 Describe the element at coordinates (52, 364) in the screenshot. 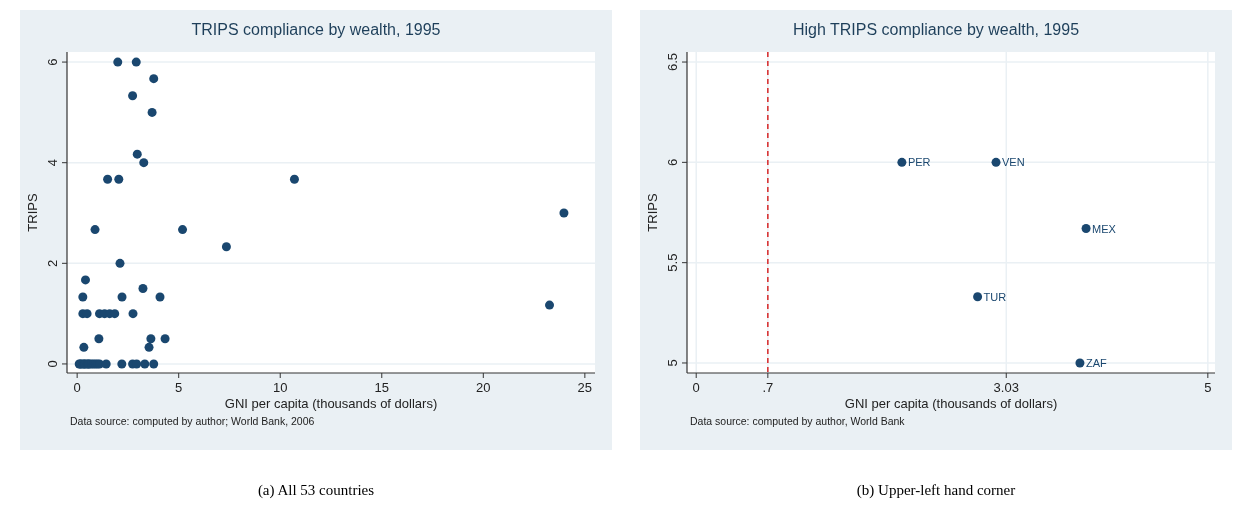

I see `y-tick-label: 0` at that location.